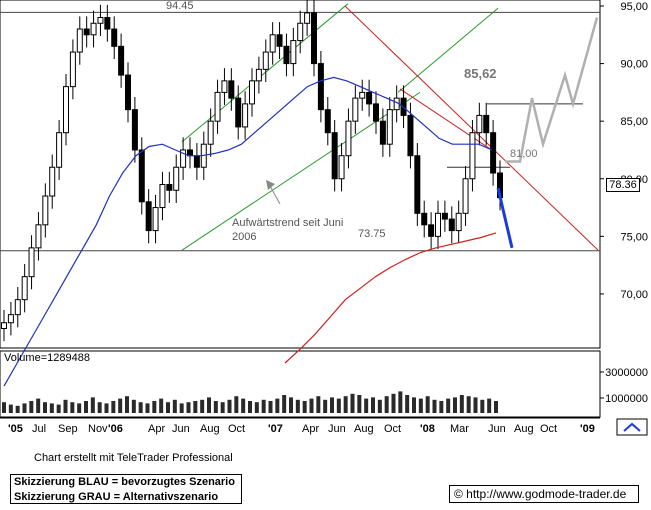 This screenshot has width=651, height=510. What do you see at coordinates (275, 429) in the screenshot?
I see `time-tick-label: '07` at bounding box center [275, 429].